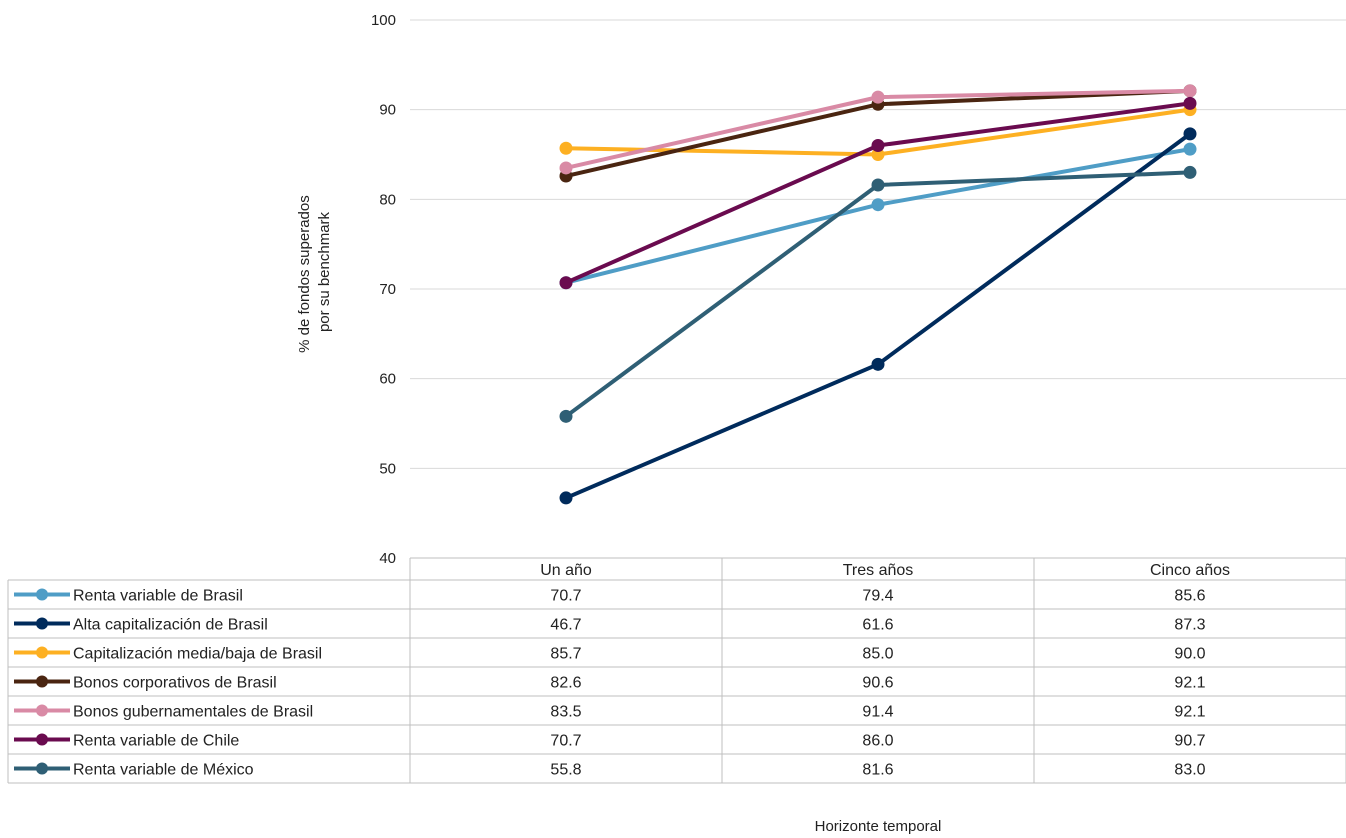 The width and height of the screenshot is (1346, 838). I want to click on x-axis-label: Horizonte temporal, so click(878, 826).